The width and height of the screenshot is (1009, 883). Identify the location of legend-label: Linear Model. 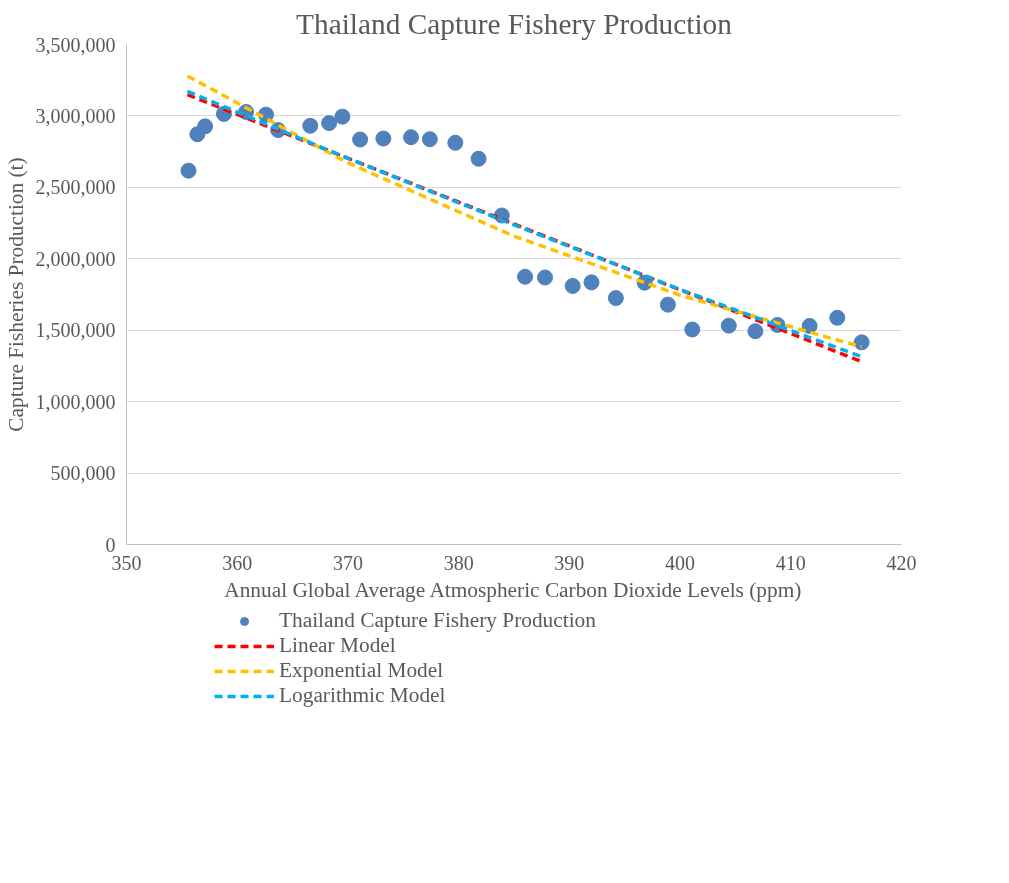
(337, 645).